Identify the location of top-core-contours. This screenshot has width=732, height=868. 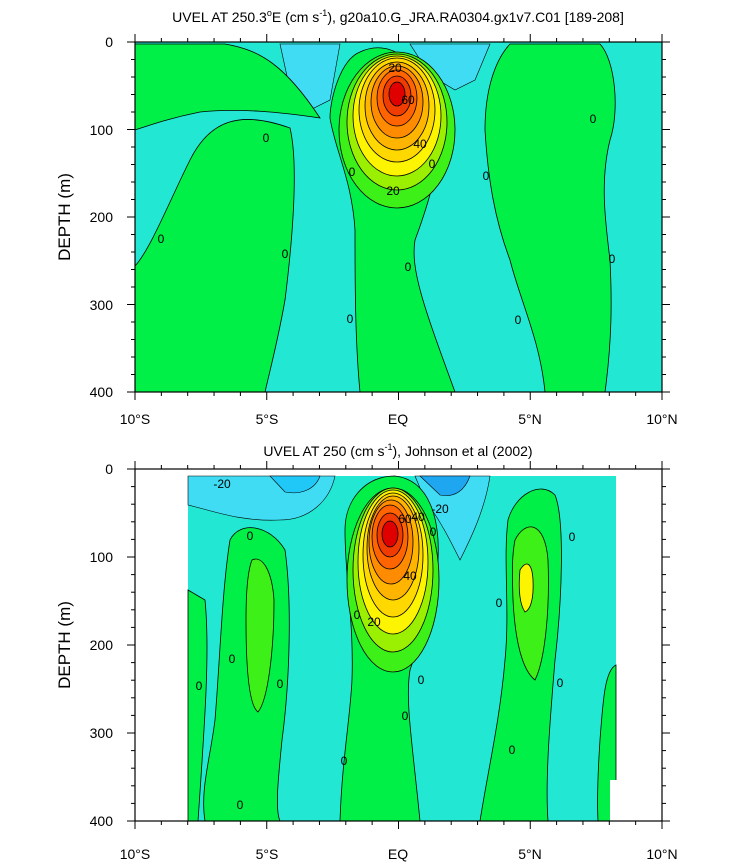
(397, 130).